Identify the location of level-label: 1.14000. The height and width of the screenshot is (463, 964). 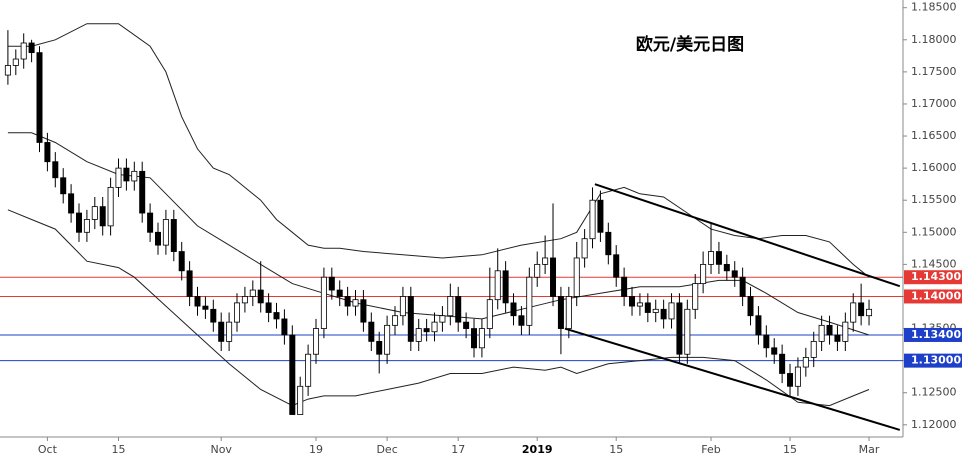
(936, 295).